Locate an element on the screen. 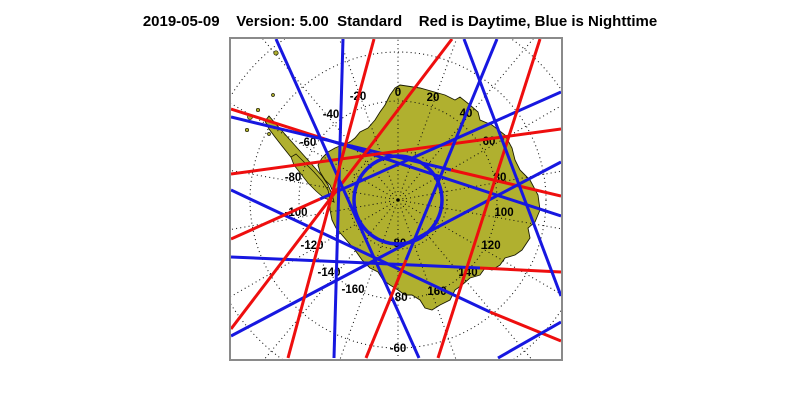 The width and height of the screenshot is (800, 400). longitude-label: 0 is located at coordinates (398, 93).